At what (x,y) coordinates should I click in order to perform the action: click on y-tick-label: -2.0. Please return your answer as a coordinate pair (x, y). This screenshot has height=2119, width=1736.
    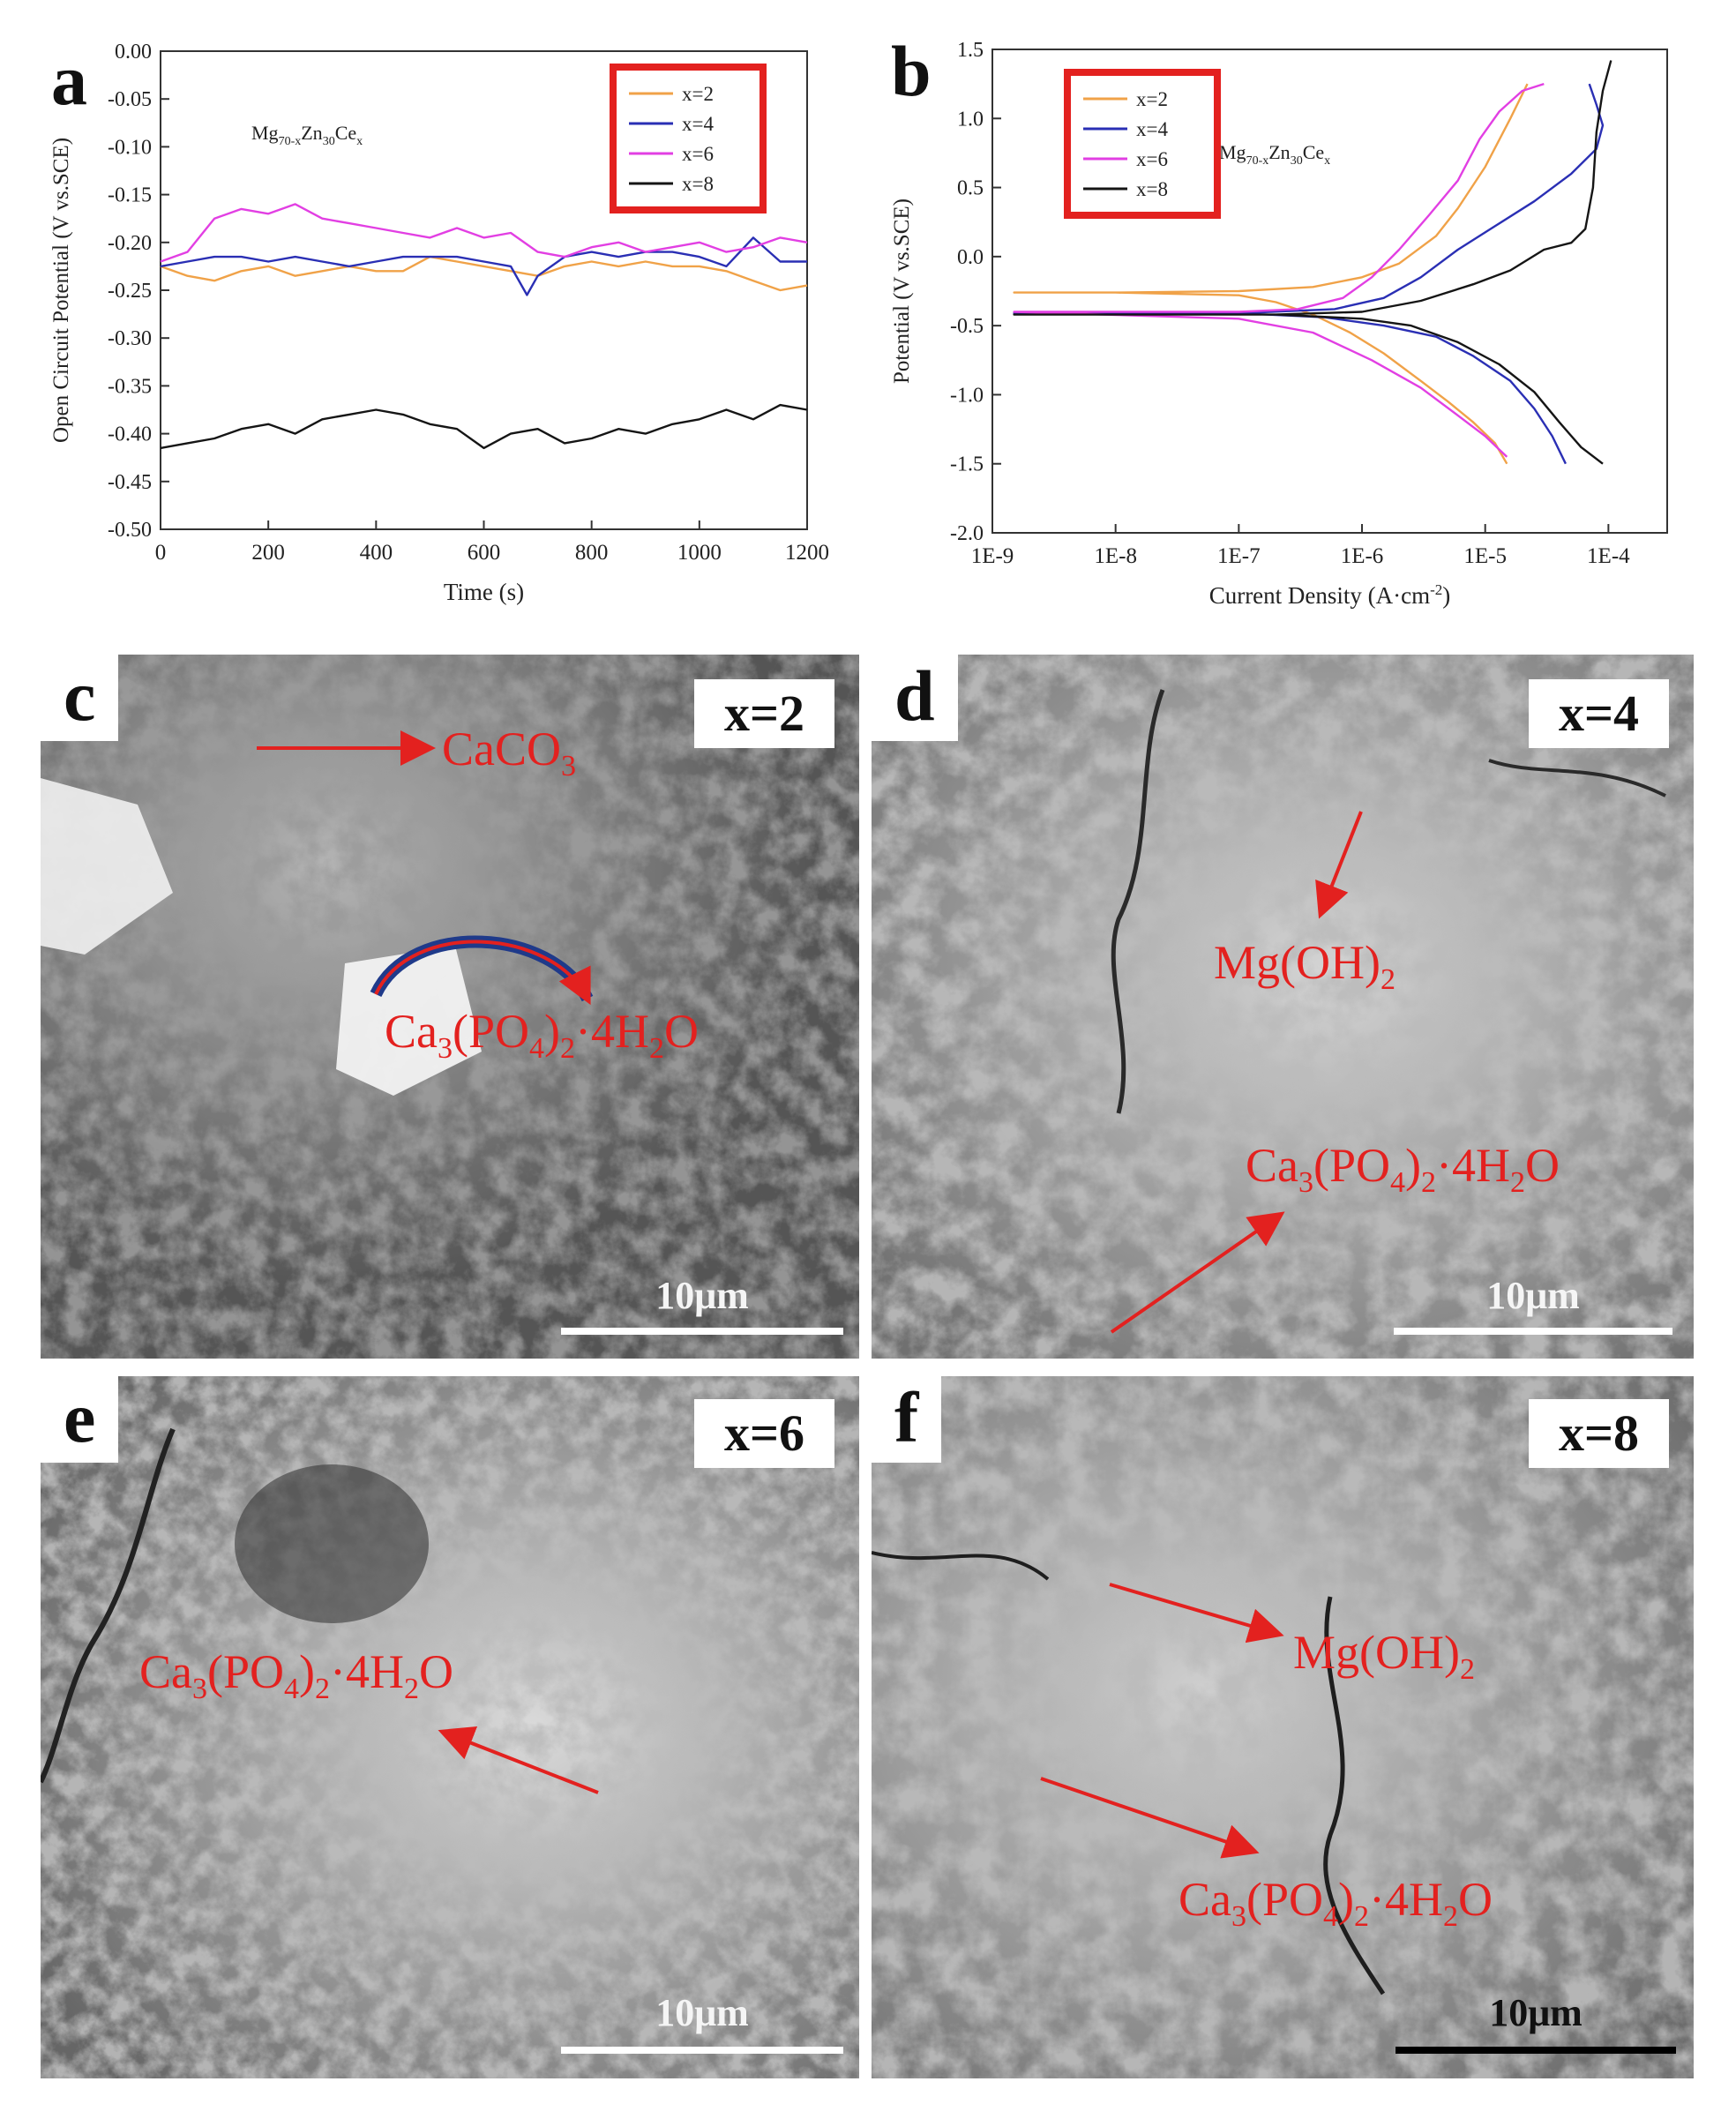
    Looking at the image, I should click on (967, 533).